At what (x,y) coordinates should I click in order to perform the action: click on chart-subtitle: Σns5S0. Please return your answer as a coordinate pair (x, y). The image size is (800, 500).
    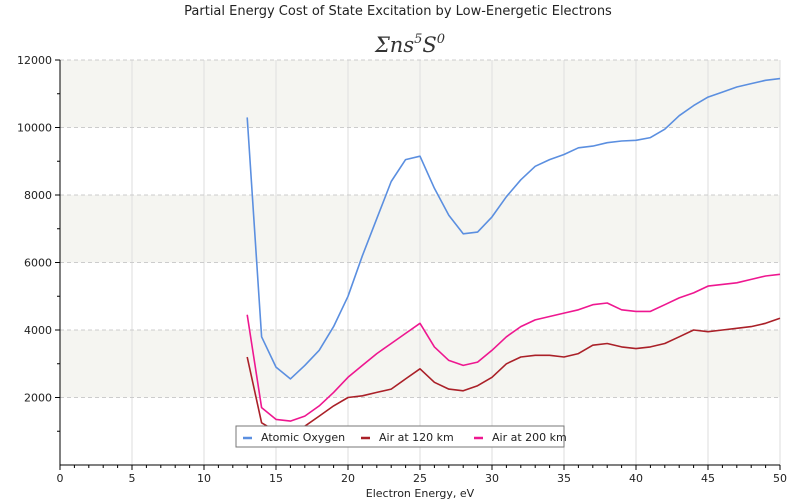
    Looking at the image, I should click on (409, 44).